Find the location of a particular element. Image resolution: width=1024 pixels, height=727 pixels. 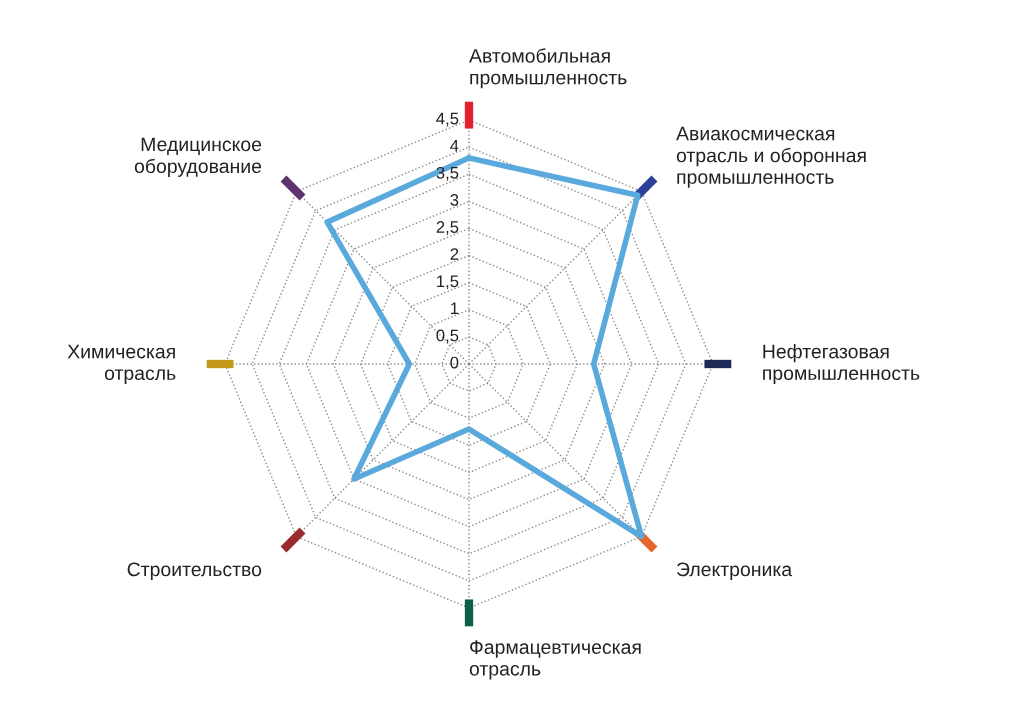

spoke-label: Строительство is located at coordinates (194, 571).